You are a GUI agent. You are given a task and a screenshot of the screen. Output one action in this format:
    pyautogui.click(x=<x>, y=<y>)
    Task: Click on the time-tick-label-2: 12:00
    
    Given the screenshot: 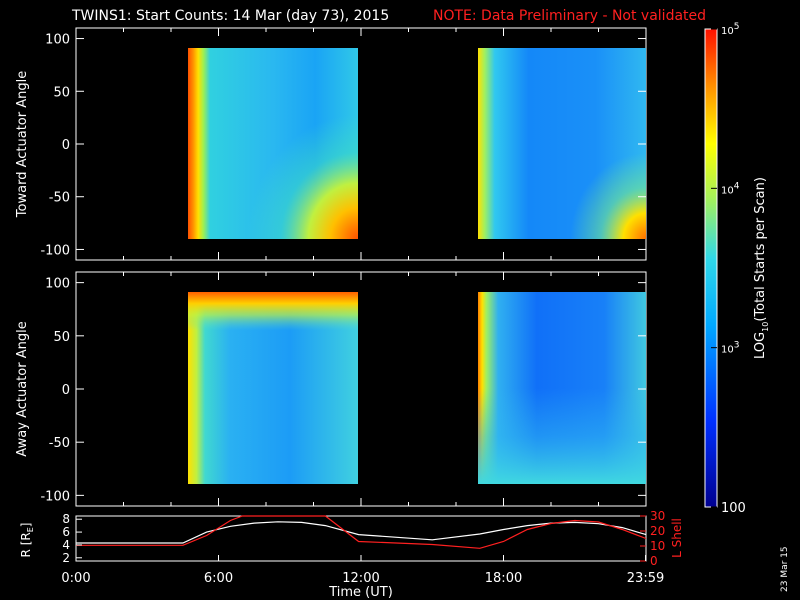 What is the action you would take?
    pyautogui.click(x=360, y=578)
    